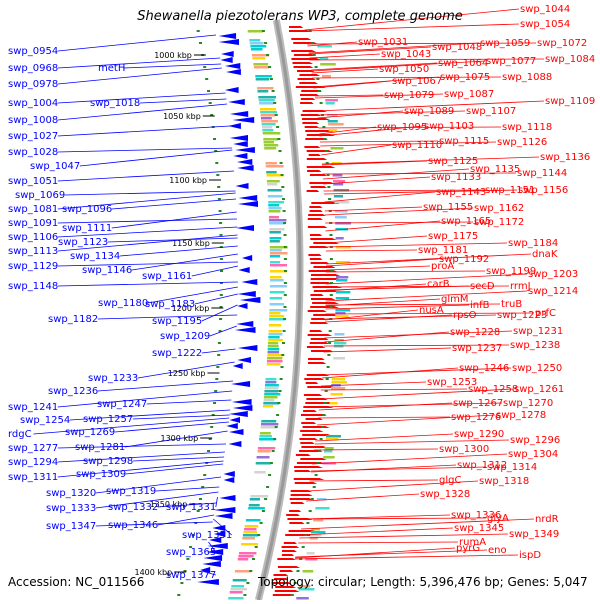 The width and height of the screenshot is (600, 604). Describe the element at coordinates (543, 190) in the screenshot. I see `right-gene-label: swp_1156` at that location.